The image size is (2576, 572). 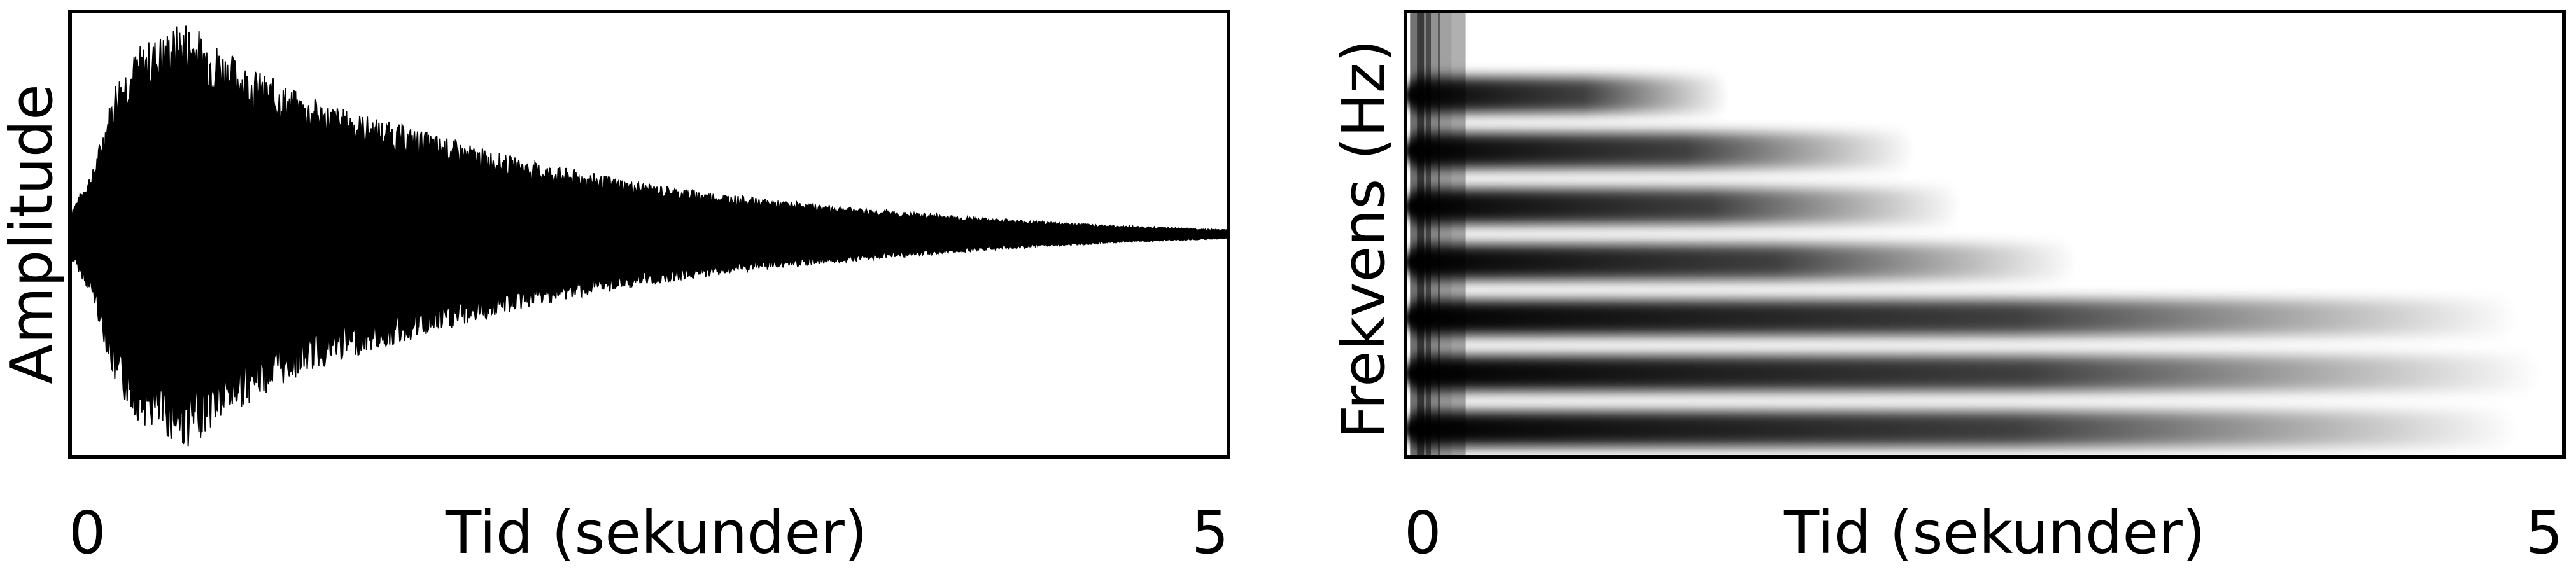 What do you see at coordinates (1423, 533) in the screenshot?
I see `spectrogram-x-tick-0: 0` at bounding box center [1423, 533].